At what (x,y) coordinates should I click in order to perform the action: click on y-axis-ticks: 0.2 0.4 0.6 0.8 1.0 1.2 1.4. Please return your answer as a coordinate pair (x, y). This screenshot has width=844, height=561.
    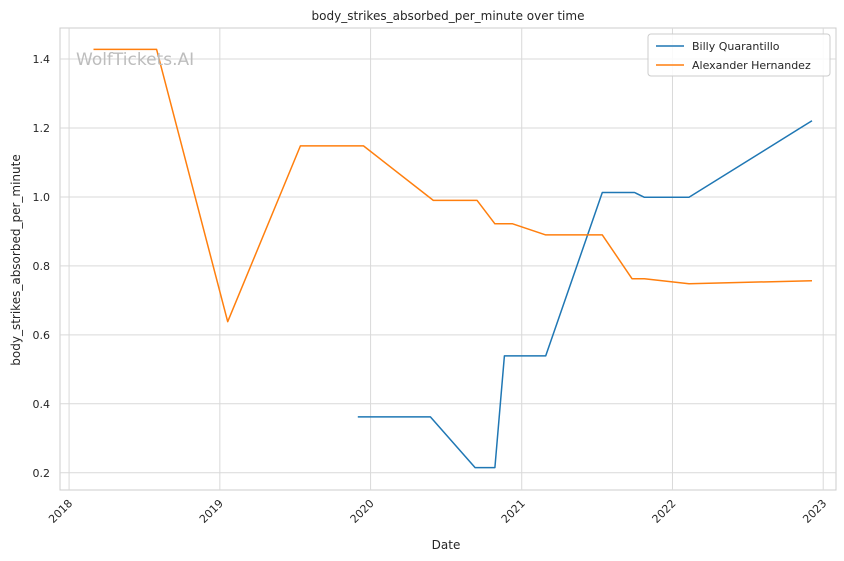
    Looking at the image, I should click on (42, 266).